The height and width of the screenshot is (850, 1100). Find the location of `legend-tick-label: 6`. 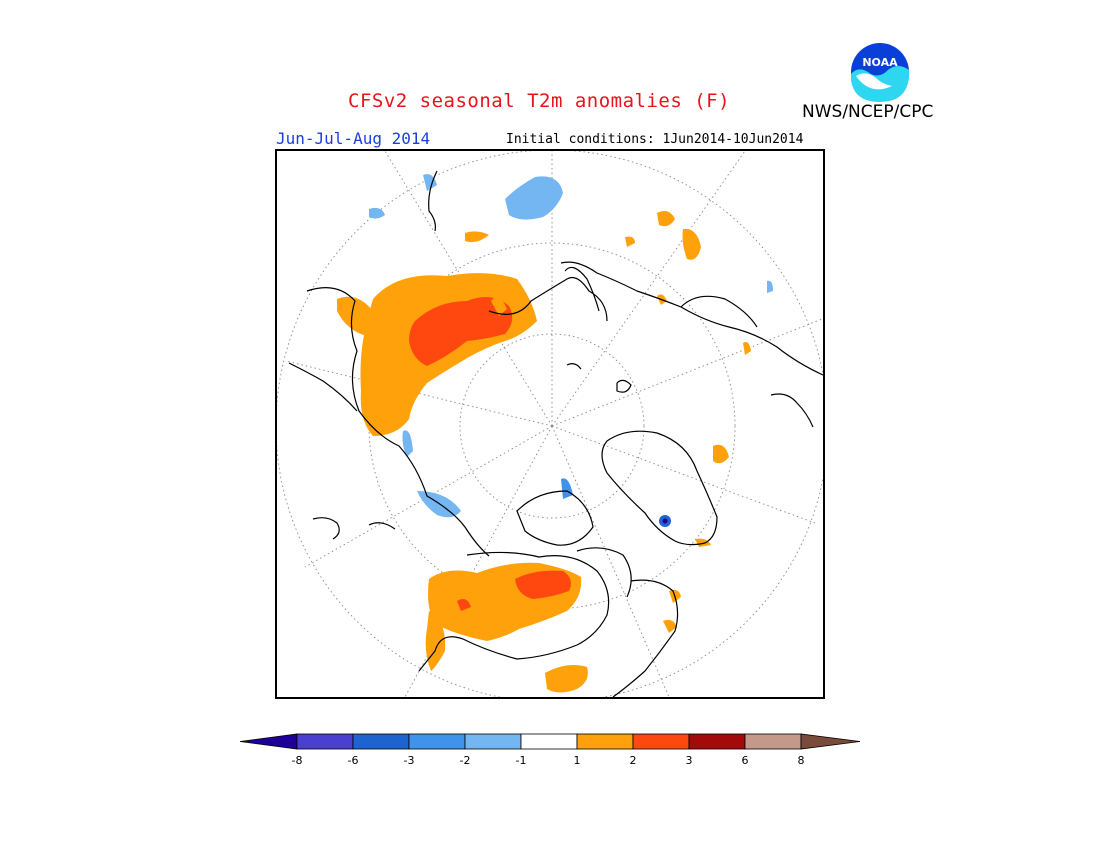

legend-tick-label: 6 is located at coordinates (745, 760).